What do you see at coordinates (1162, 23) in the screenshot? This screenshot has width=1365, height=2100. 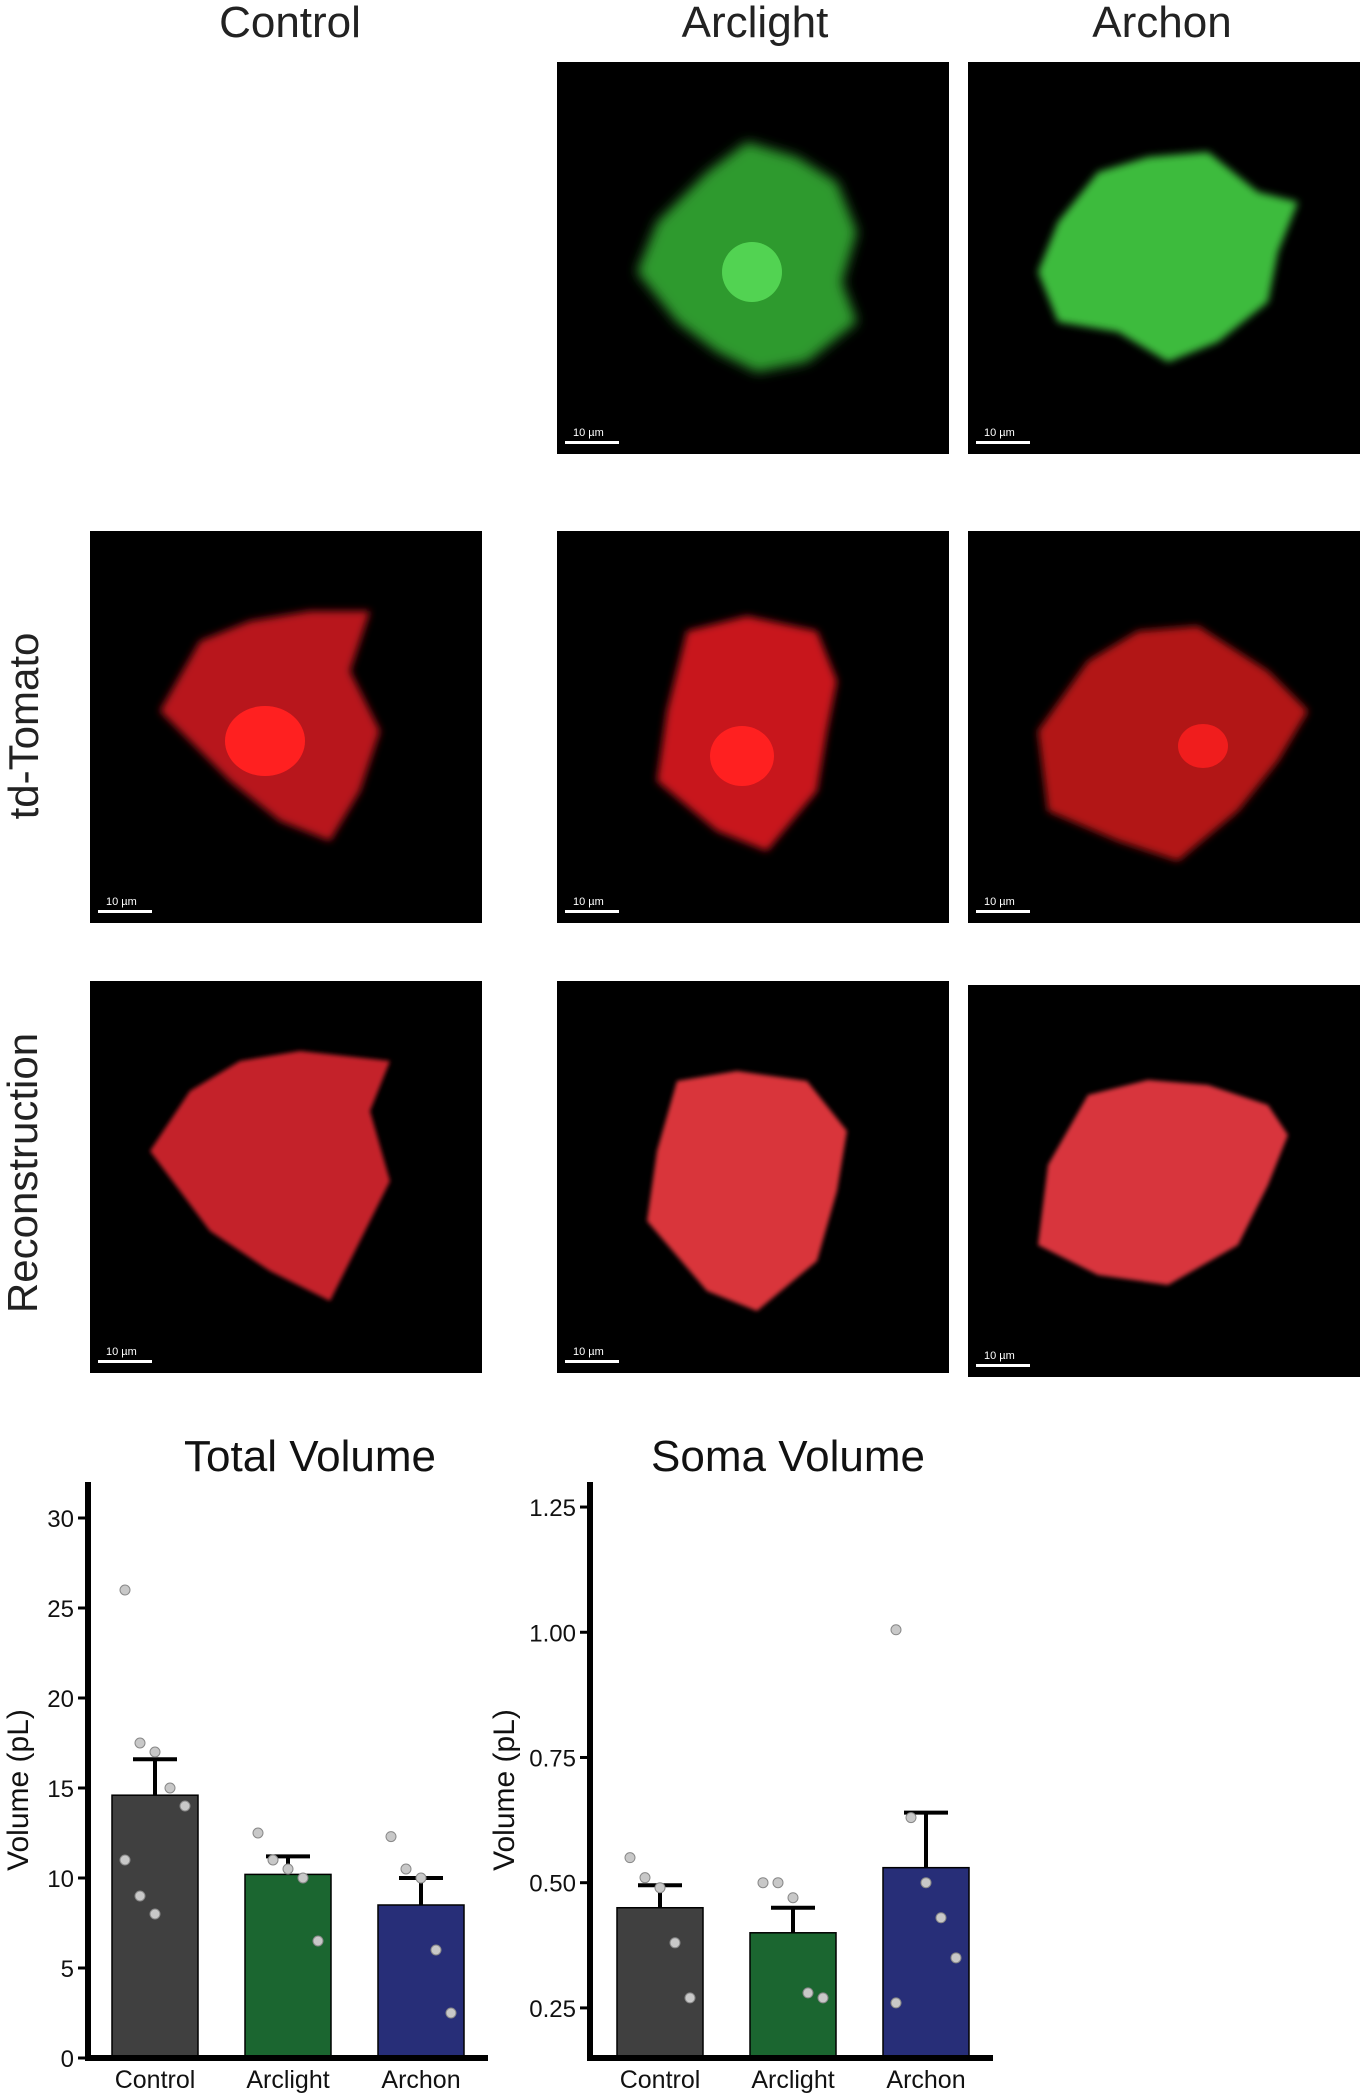 I see `column-title-archon: Archon` at bounding box center [1162, 23].